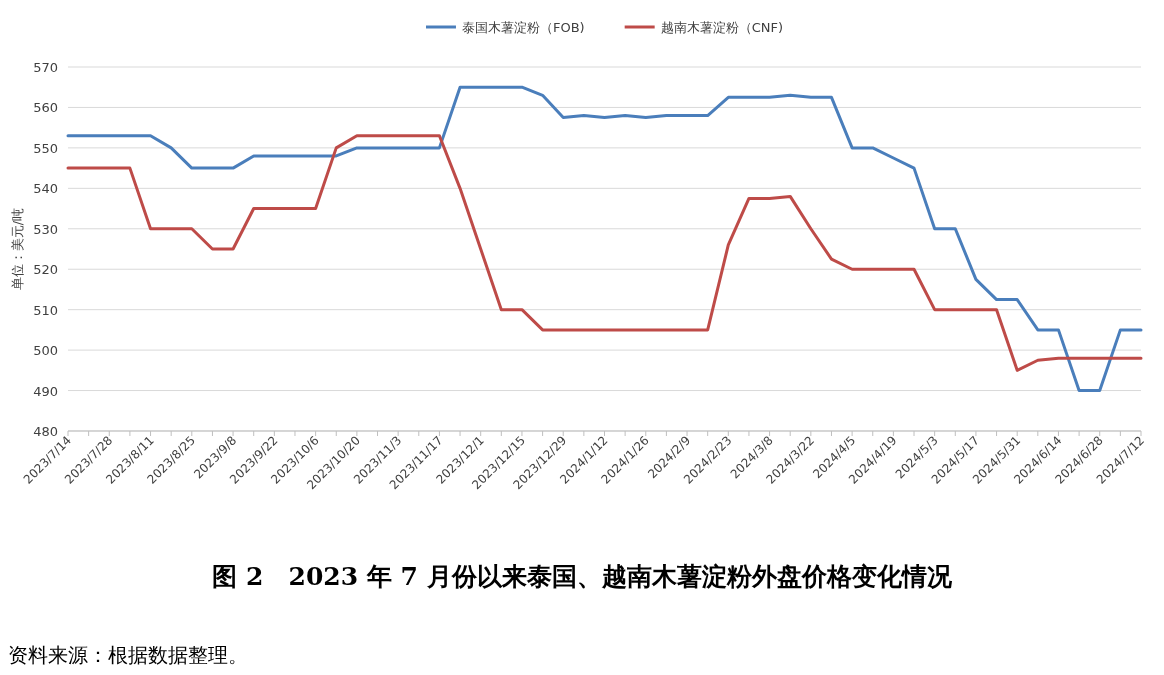  I want to click on y-tick-label: 540, so click(45, 189).